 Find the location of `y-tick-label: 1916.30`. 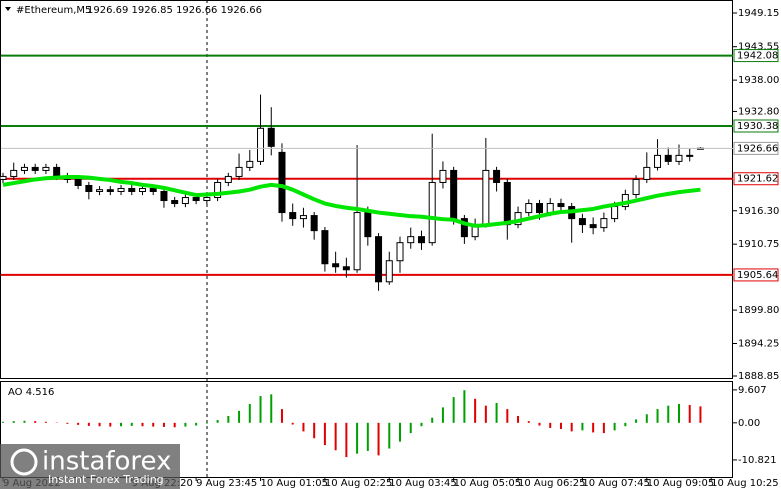

y-tick-label: 1916.30 is located at coordinates (758, 211).